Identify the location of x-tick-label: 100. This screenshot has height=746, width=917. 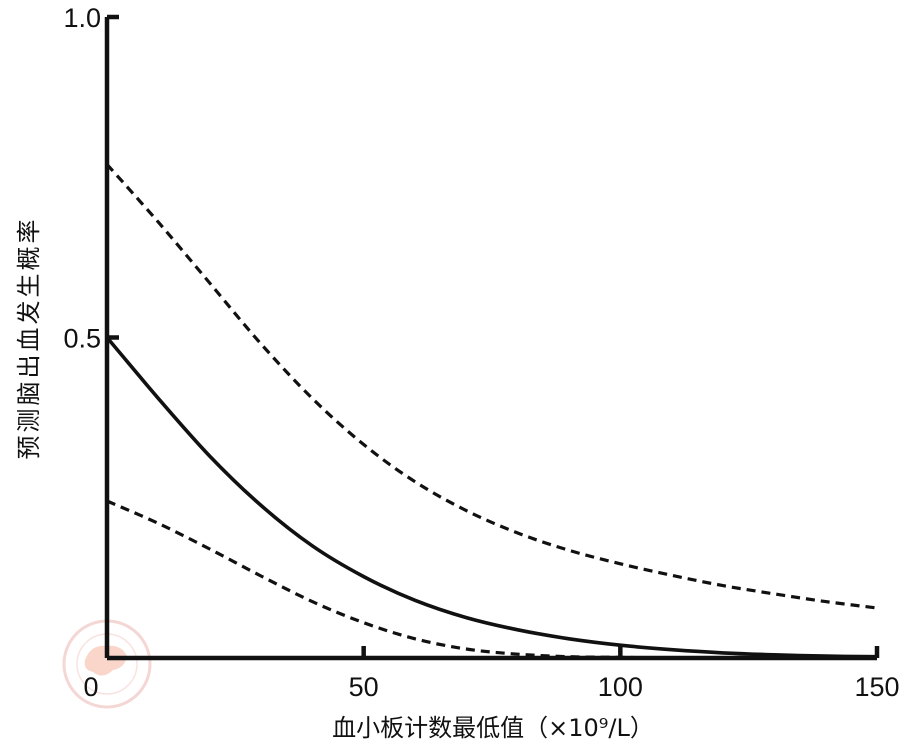
(620, 687).